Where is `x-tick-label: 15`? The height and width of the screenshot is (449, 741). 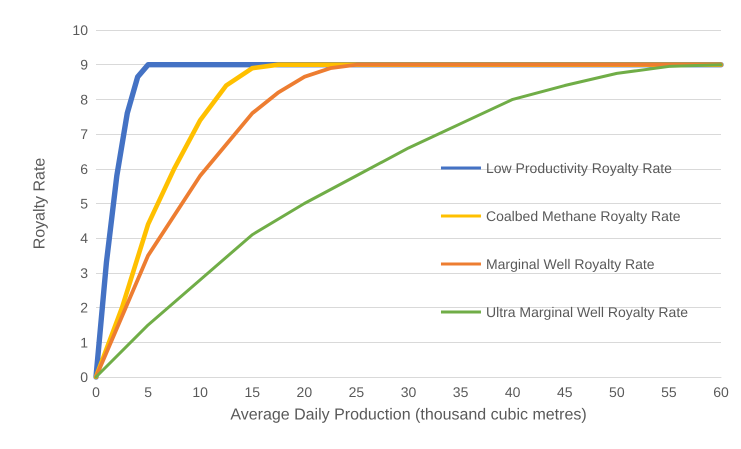
x-tick-label: 15 is located at coordinates (252, 392).